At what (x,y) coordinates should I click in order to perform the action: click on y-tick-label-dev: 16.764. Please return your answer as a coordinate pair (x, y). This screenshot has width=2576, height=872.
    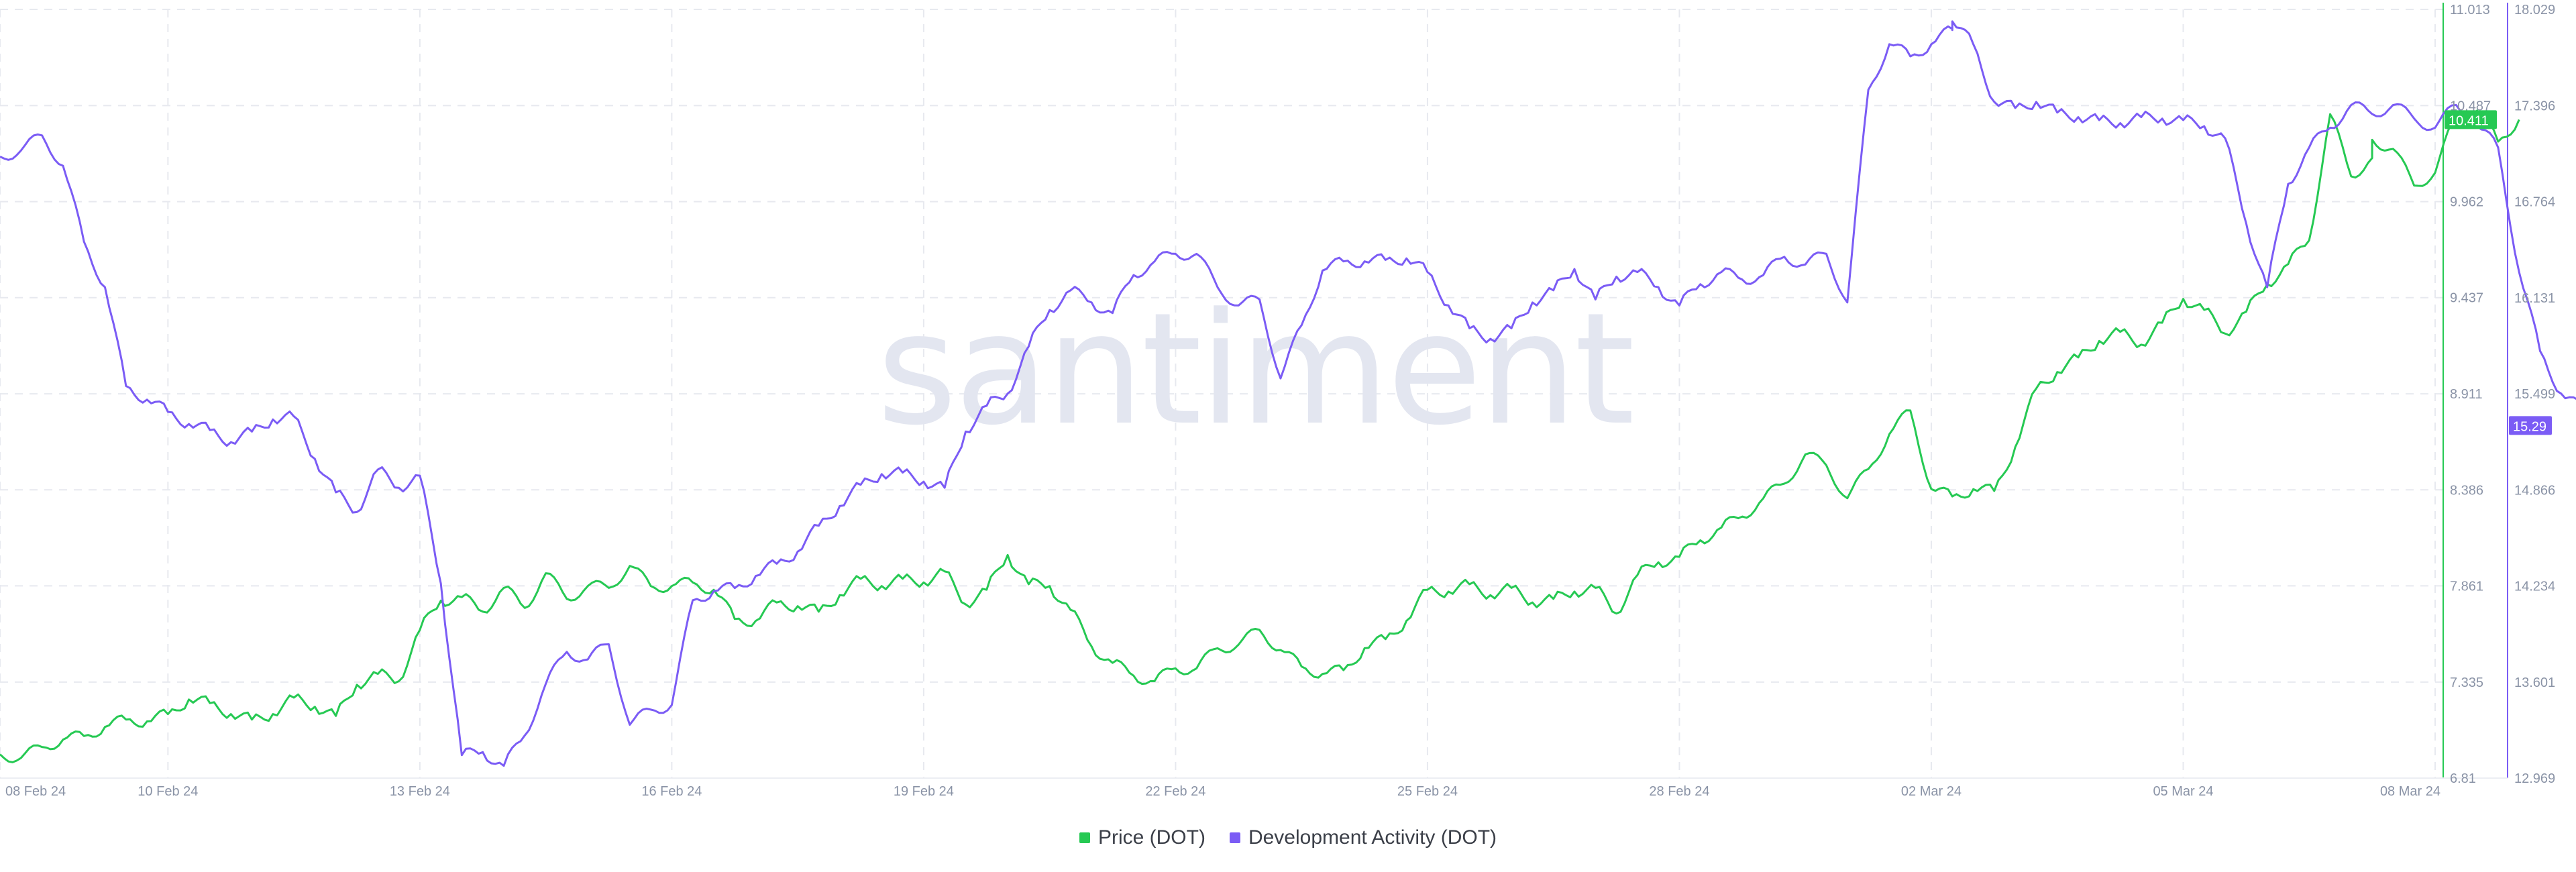
    Looking at the image, I should click on (2534, 203).